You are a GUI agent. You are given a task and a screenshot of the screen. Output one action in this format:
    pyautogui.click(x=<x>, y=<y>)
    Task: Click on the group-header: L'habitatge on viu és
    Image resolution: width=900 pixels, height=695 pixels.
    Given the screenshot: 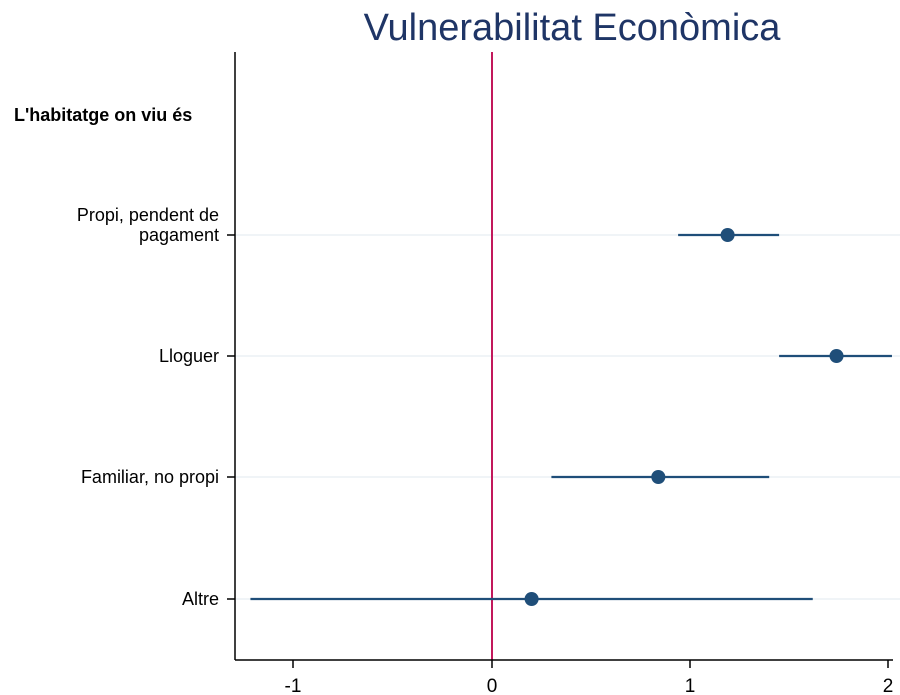 What is the action you would take?
    pyautogui.click(x=103, y=115)
    